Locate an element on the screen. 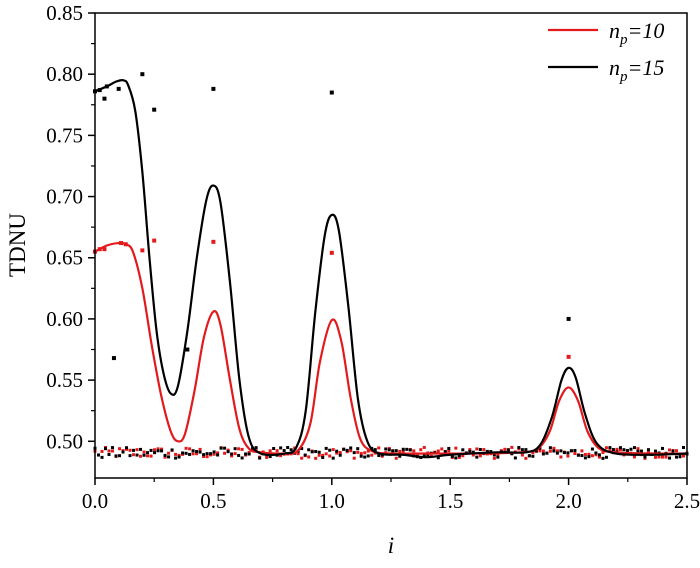 Image resolution: width=700 pixels, height=568 pixels. y-axis-ticks: 0.50 0.55 0.60 0.65 0.70 0.75 0.80 0.85 is located at coordinates (70, 227).